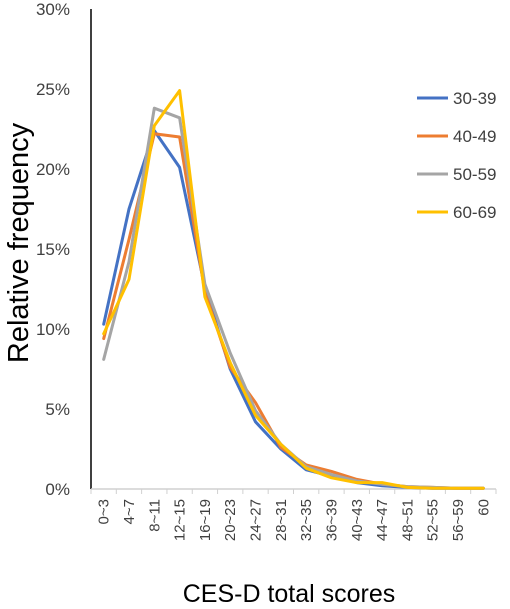 The width and height of the screenshot is (510, 609). Describe the element at coordinates (57, 409) in the screenshot. I see `y-tick-label: 5%` at that location.